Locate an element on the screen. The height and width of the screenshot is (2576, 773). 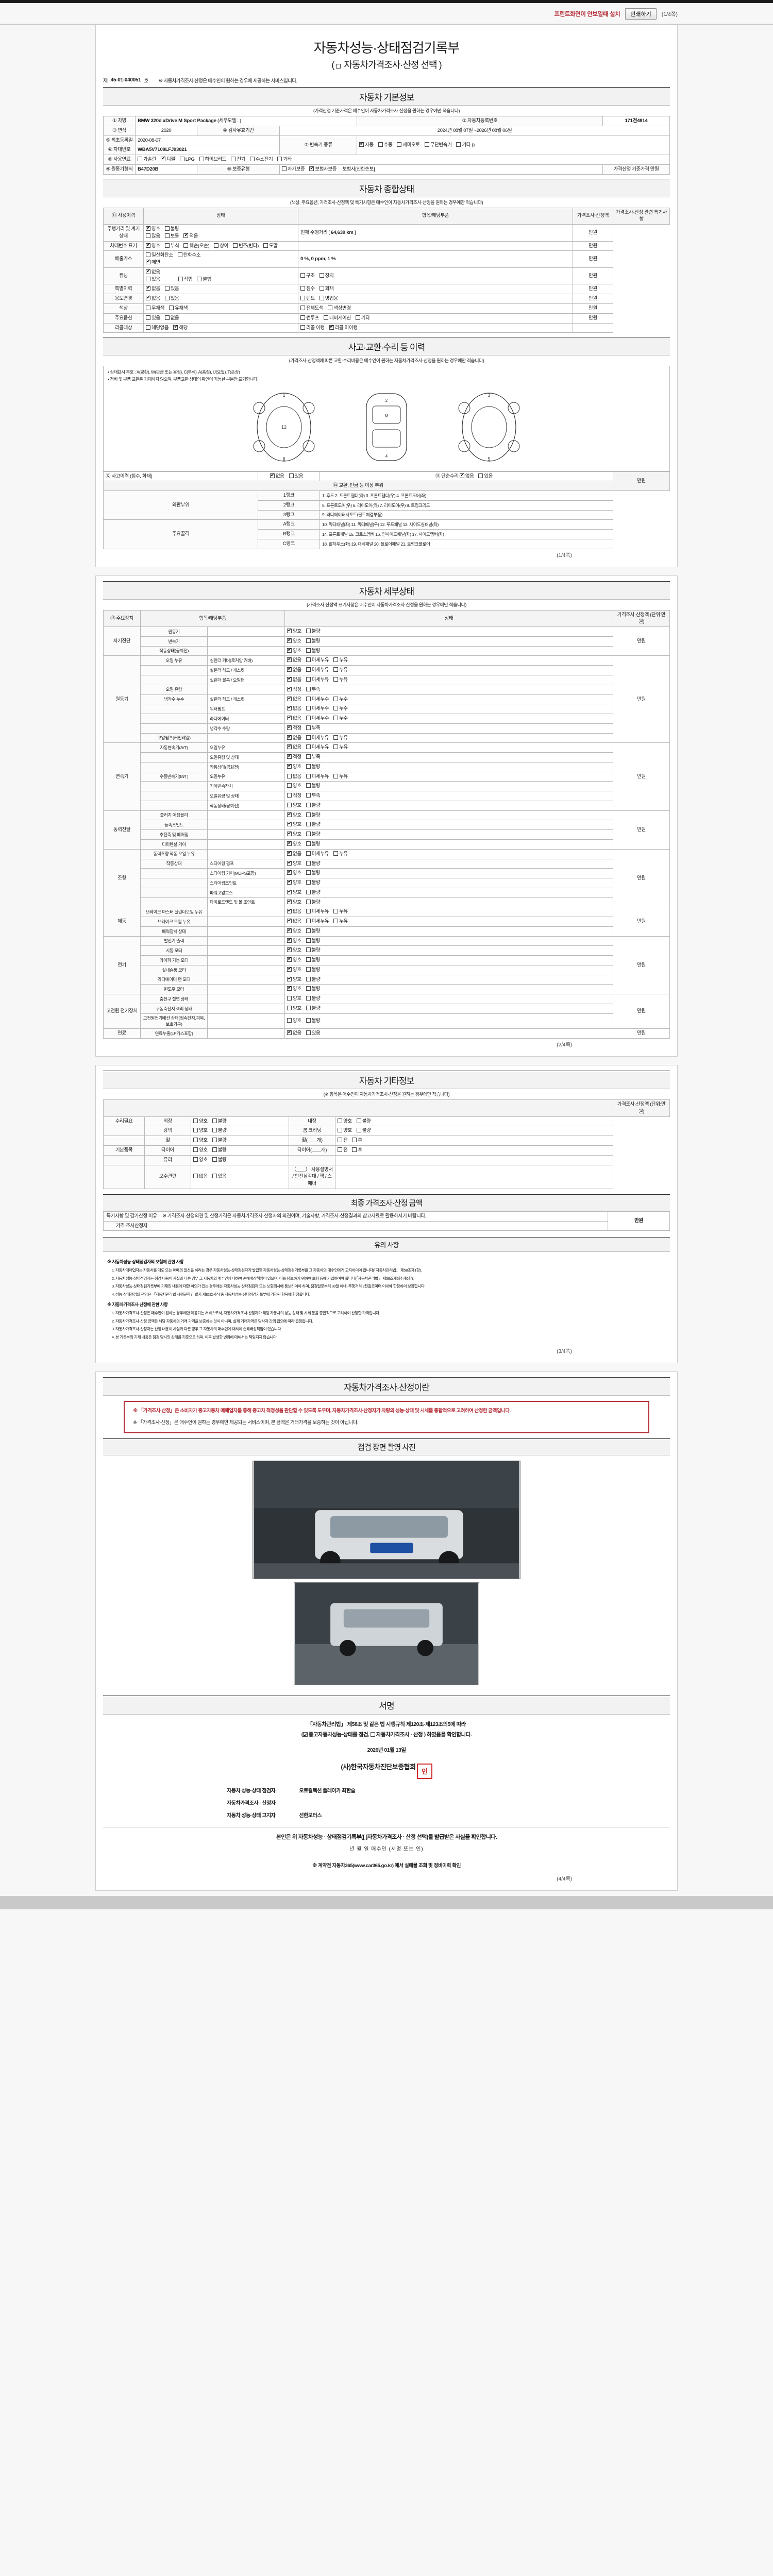
etc-option: 양호 is located at coordinates (200, 1140).